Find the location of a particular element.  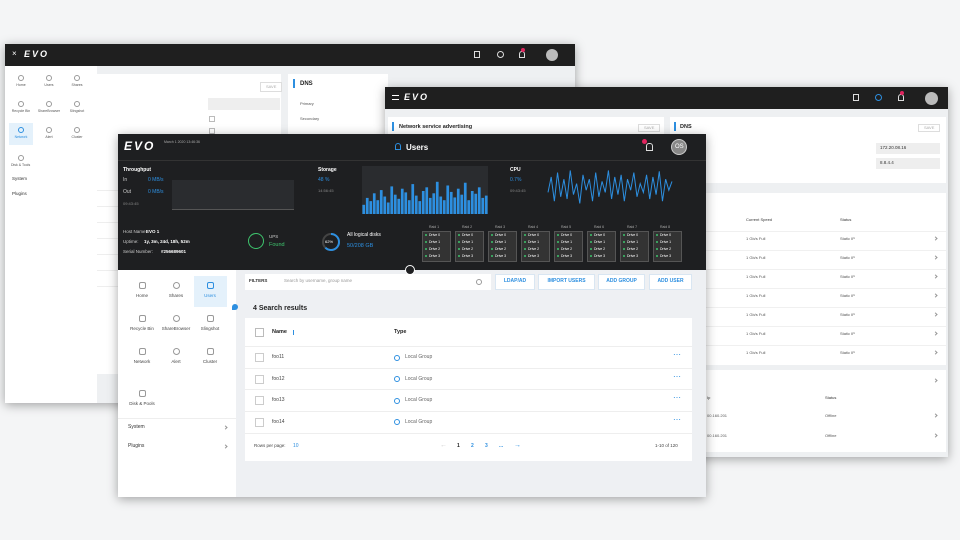

accent is located at coordinates (675, 126).